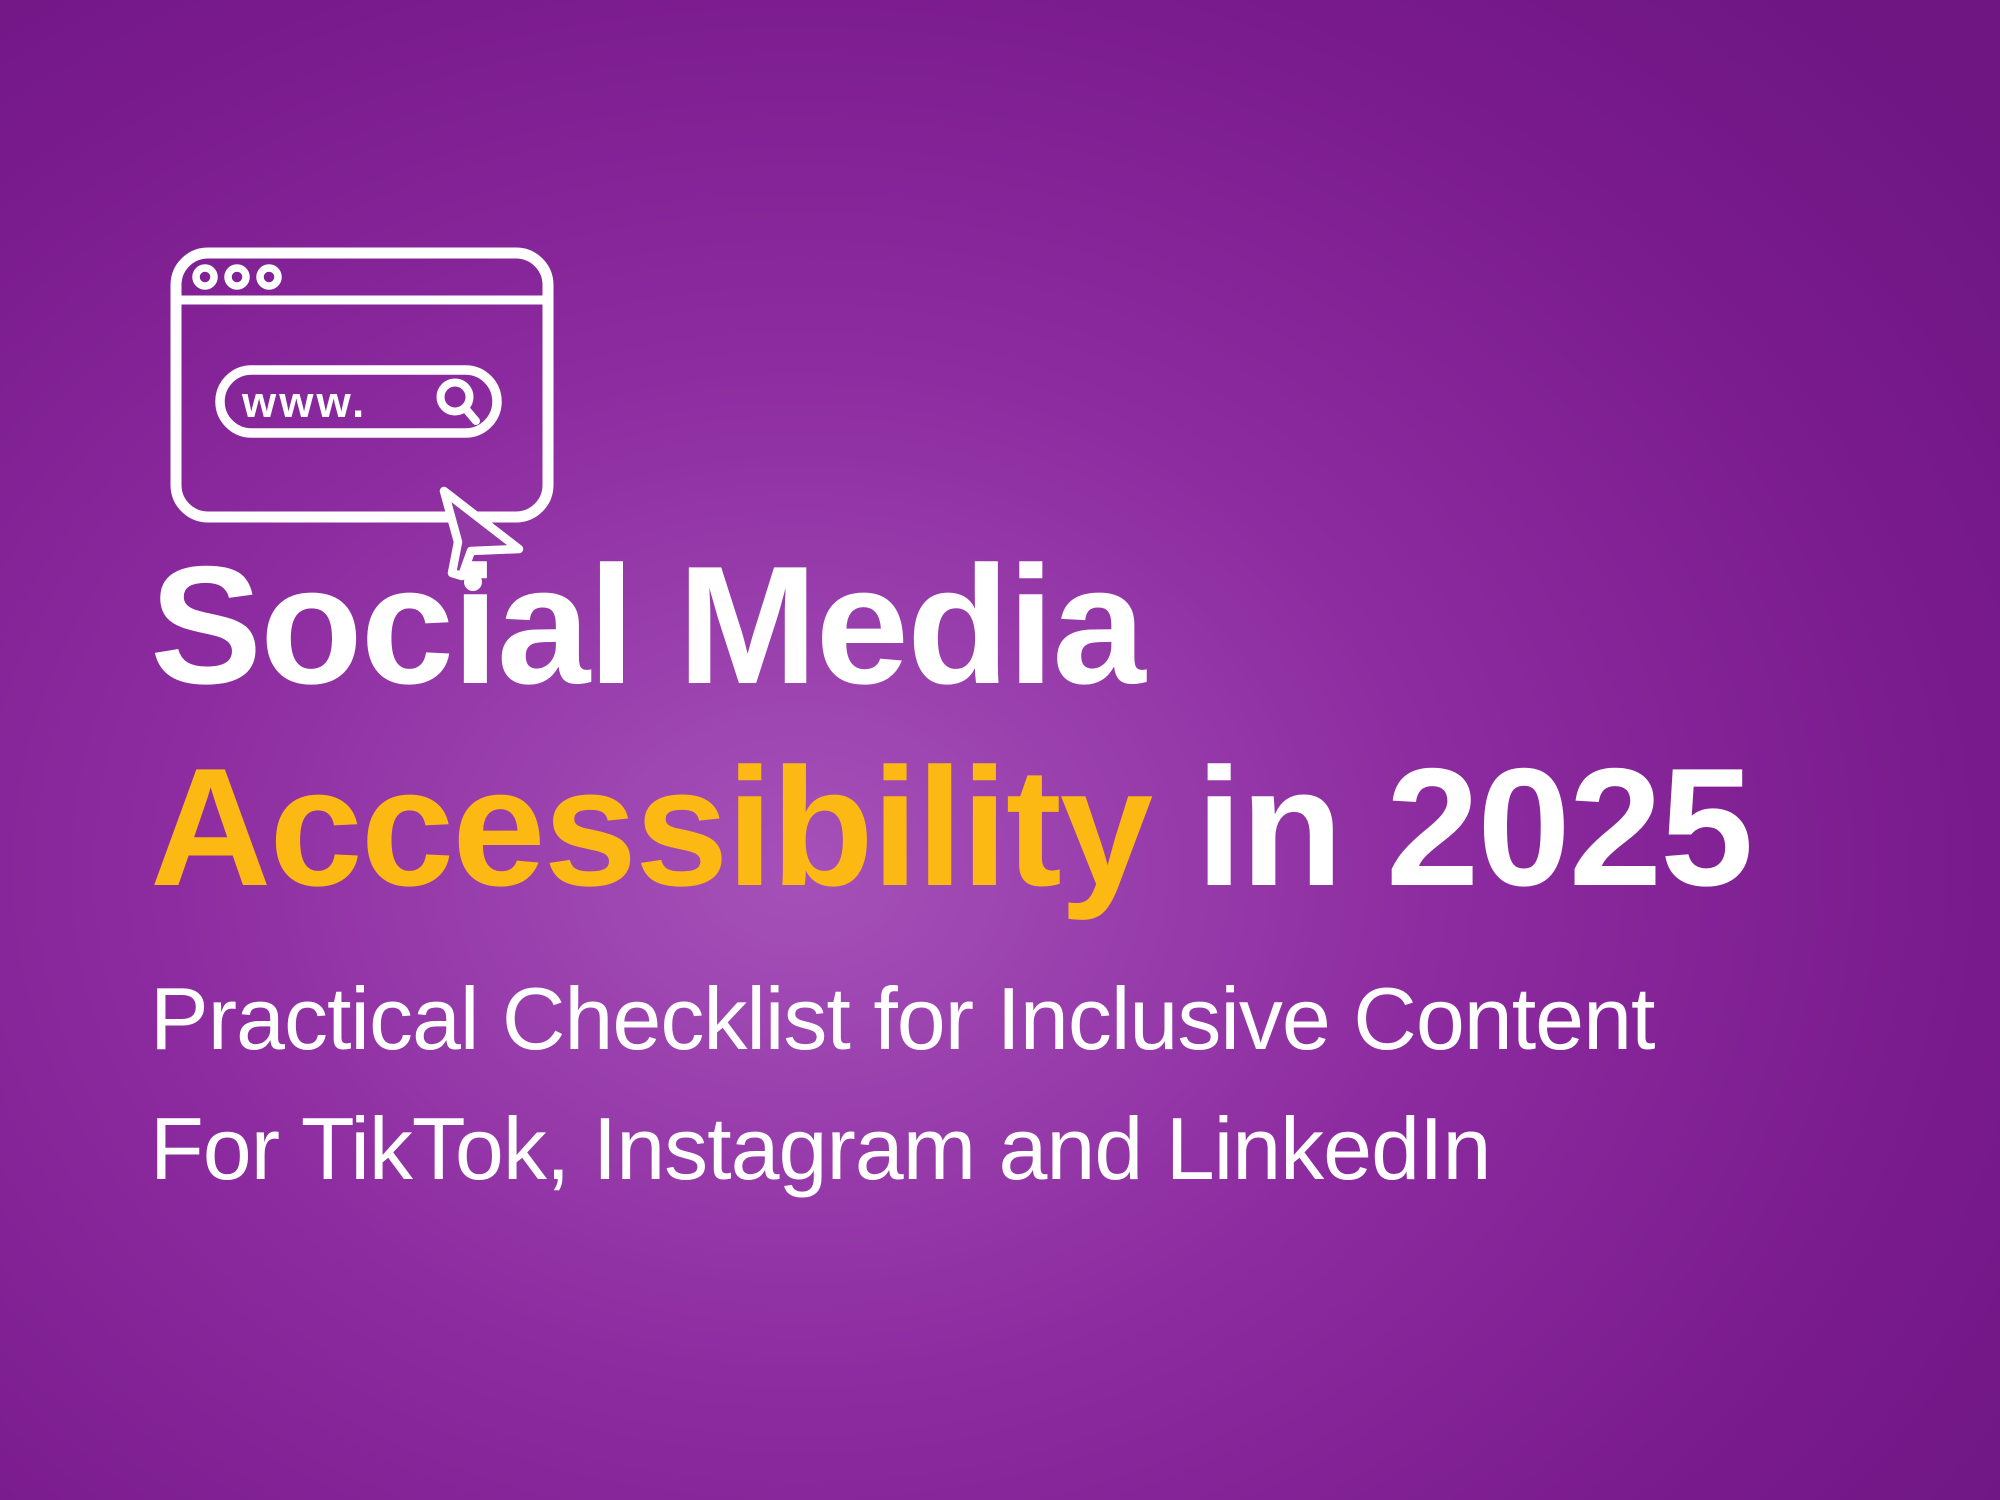 Image resolution: width=2000 pixels, height=1500 pixels. Describe the element at coordinates (648, 625) in the screenshot. I see `title-line-1: Social Media` at that location.